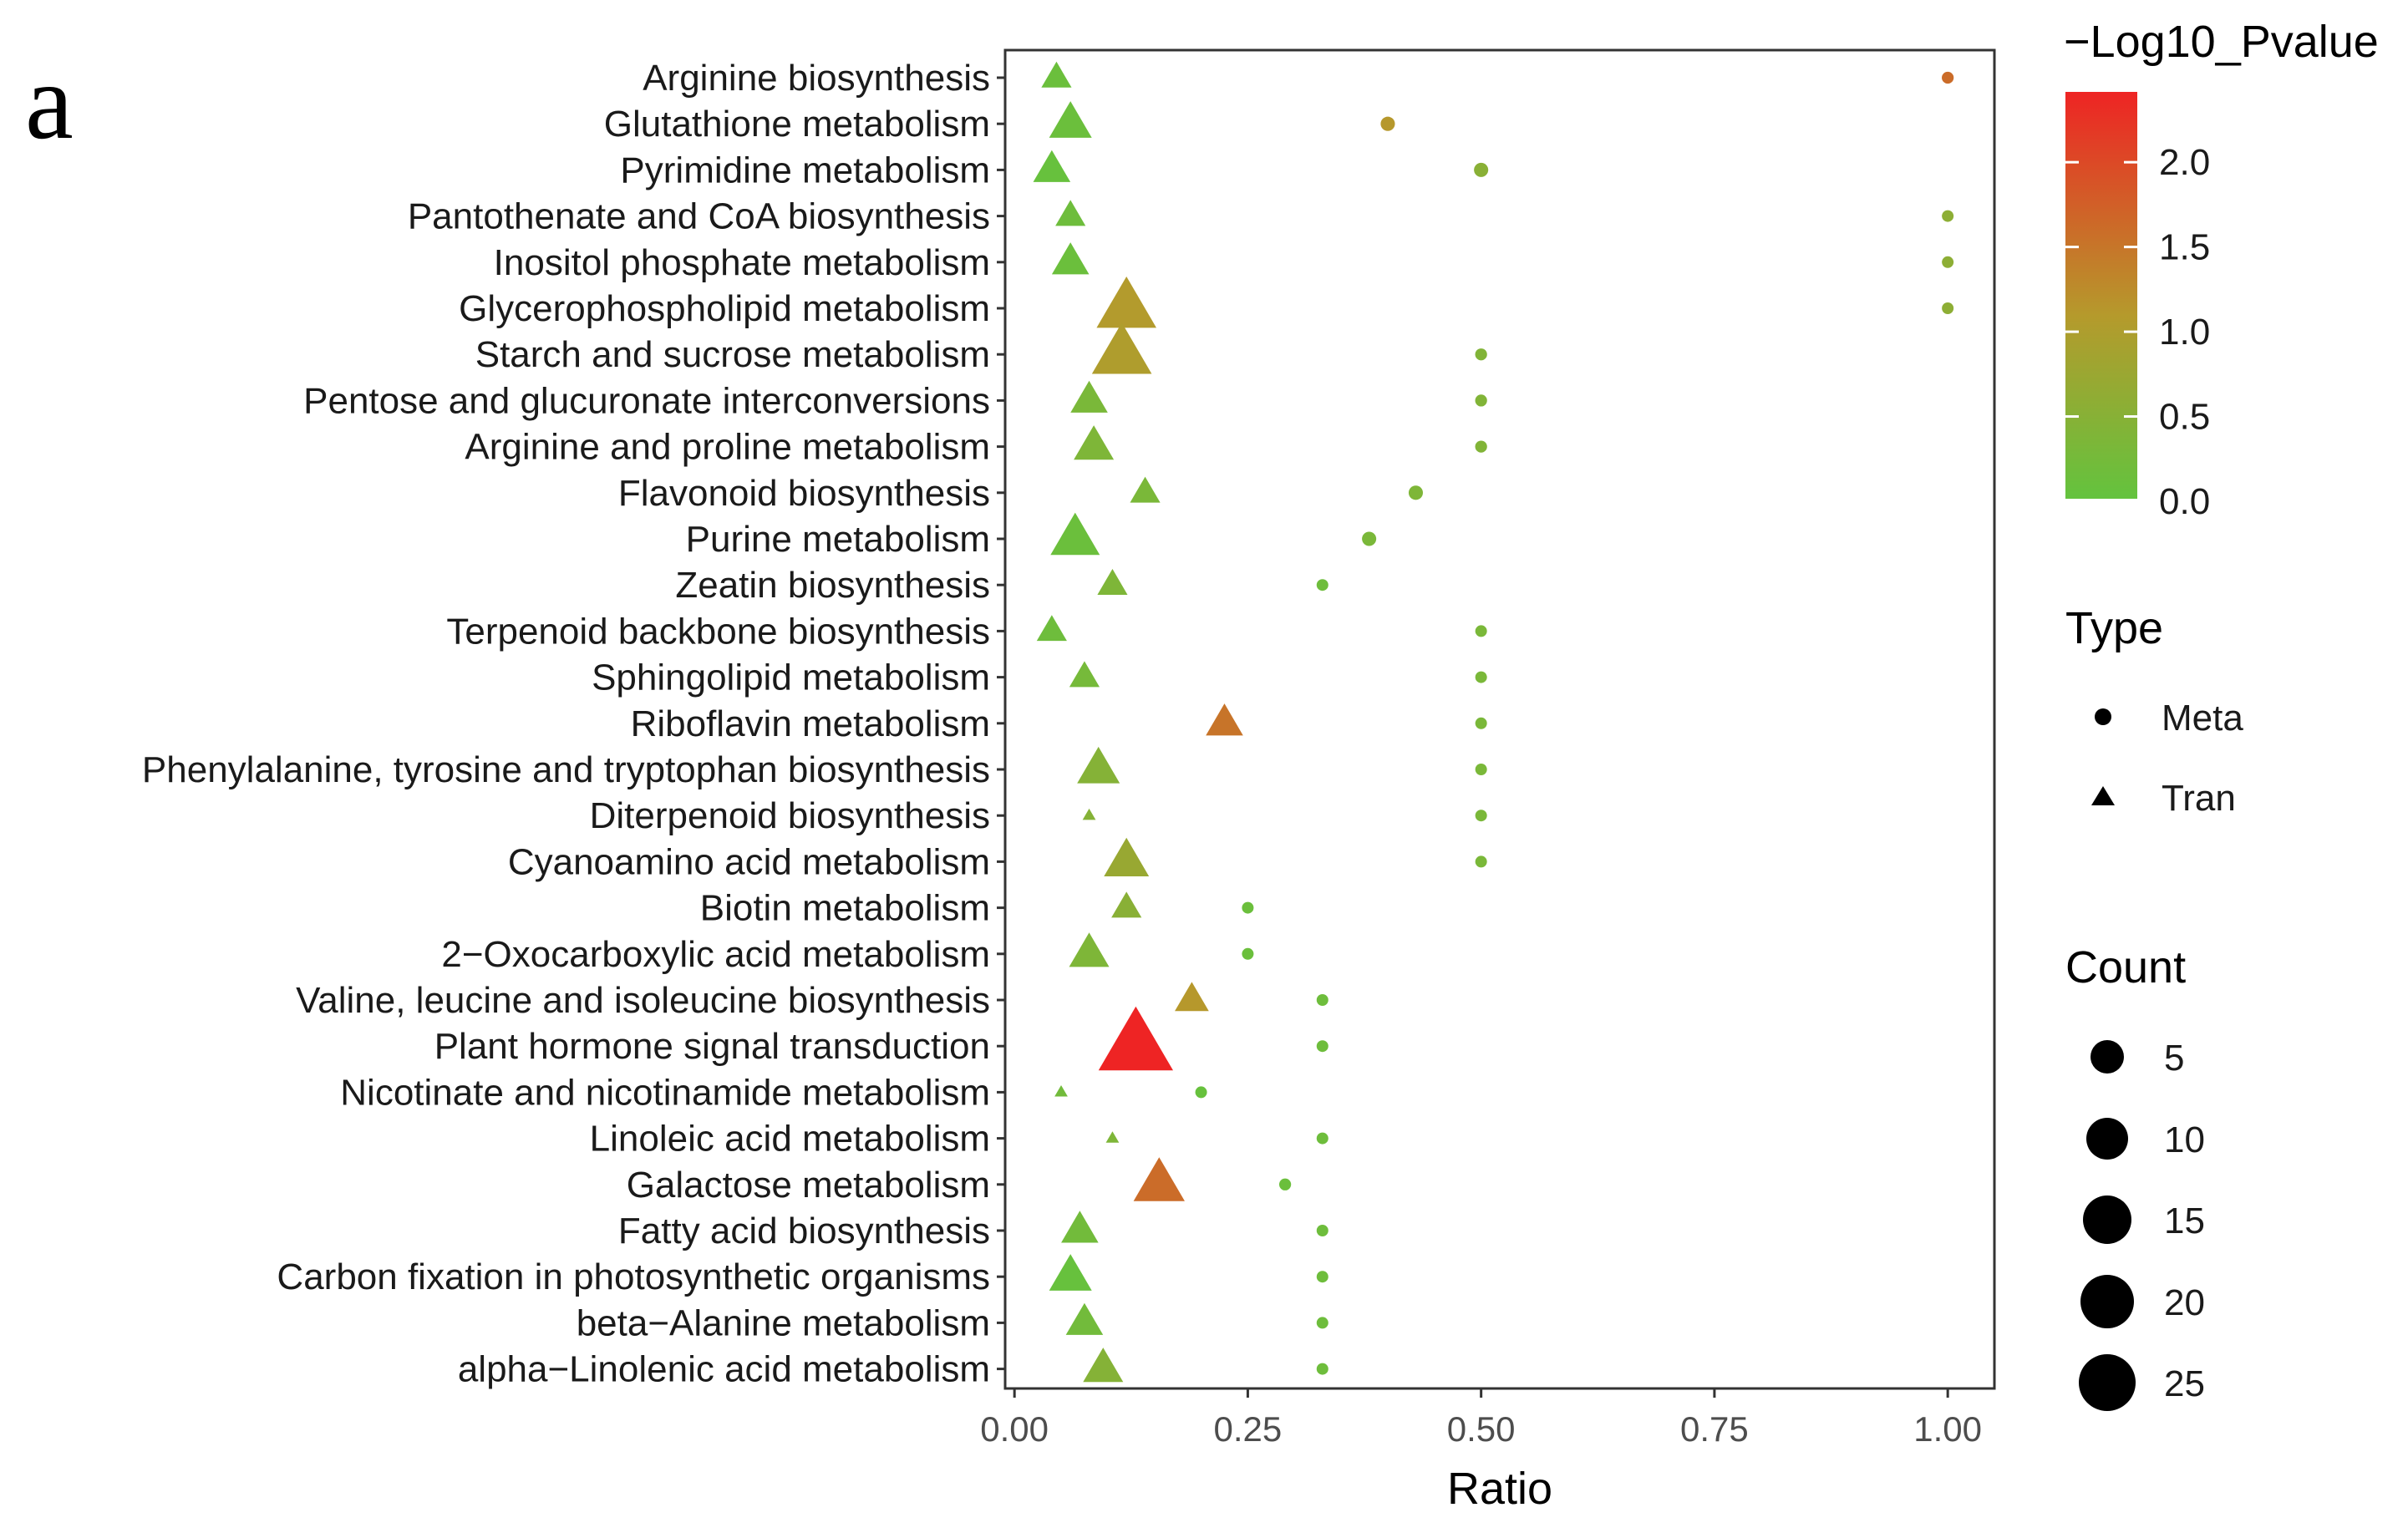 This screenshot has width=2408, height=1533. I want to click on x-tick-label: 0.50, so click(1482, 1429).